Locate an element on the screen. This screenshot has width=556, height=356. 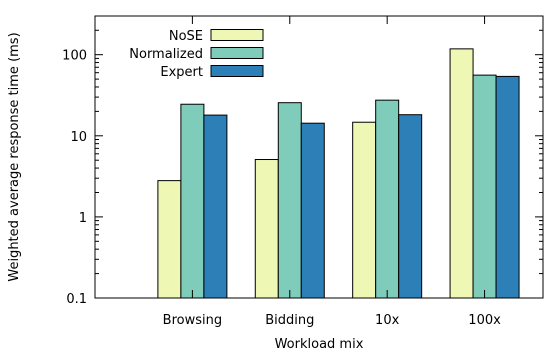
legend: NoSE Normalized Expert is located at coordinates (196, 54).